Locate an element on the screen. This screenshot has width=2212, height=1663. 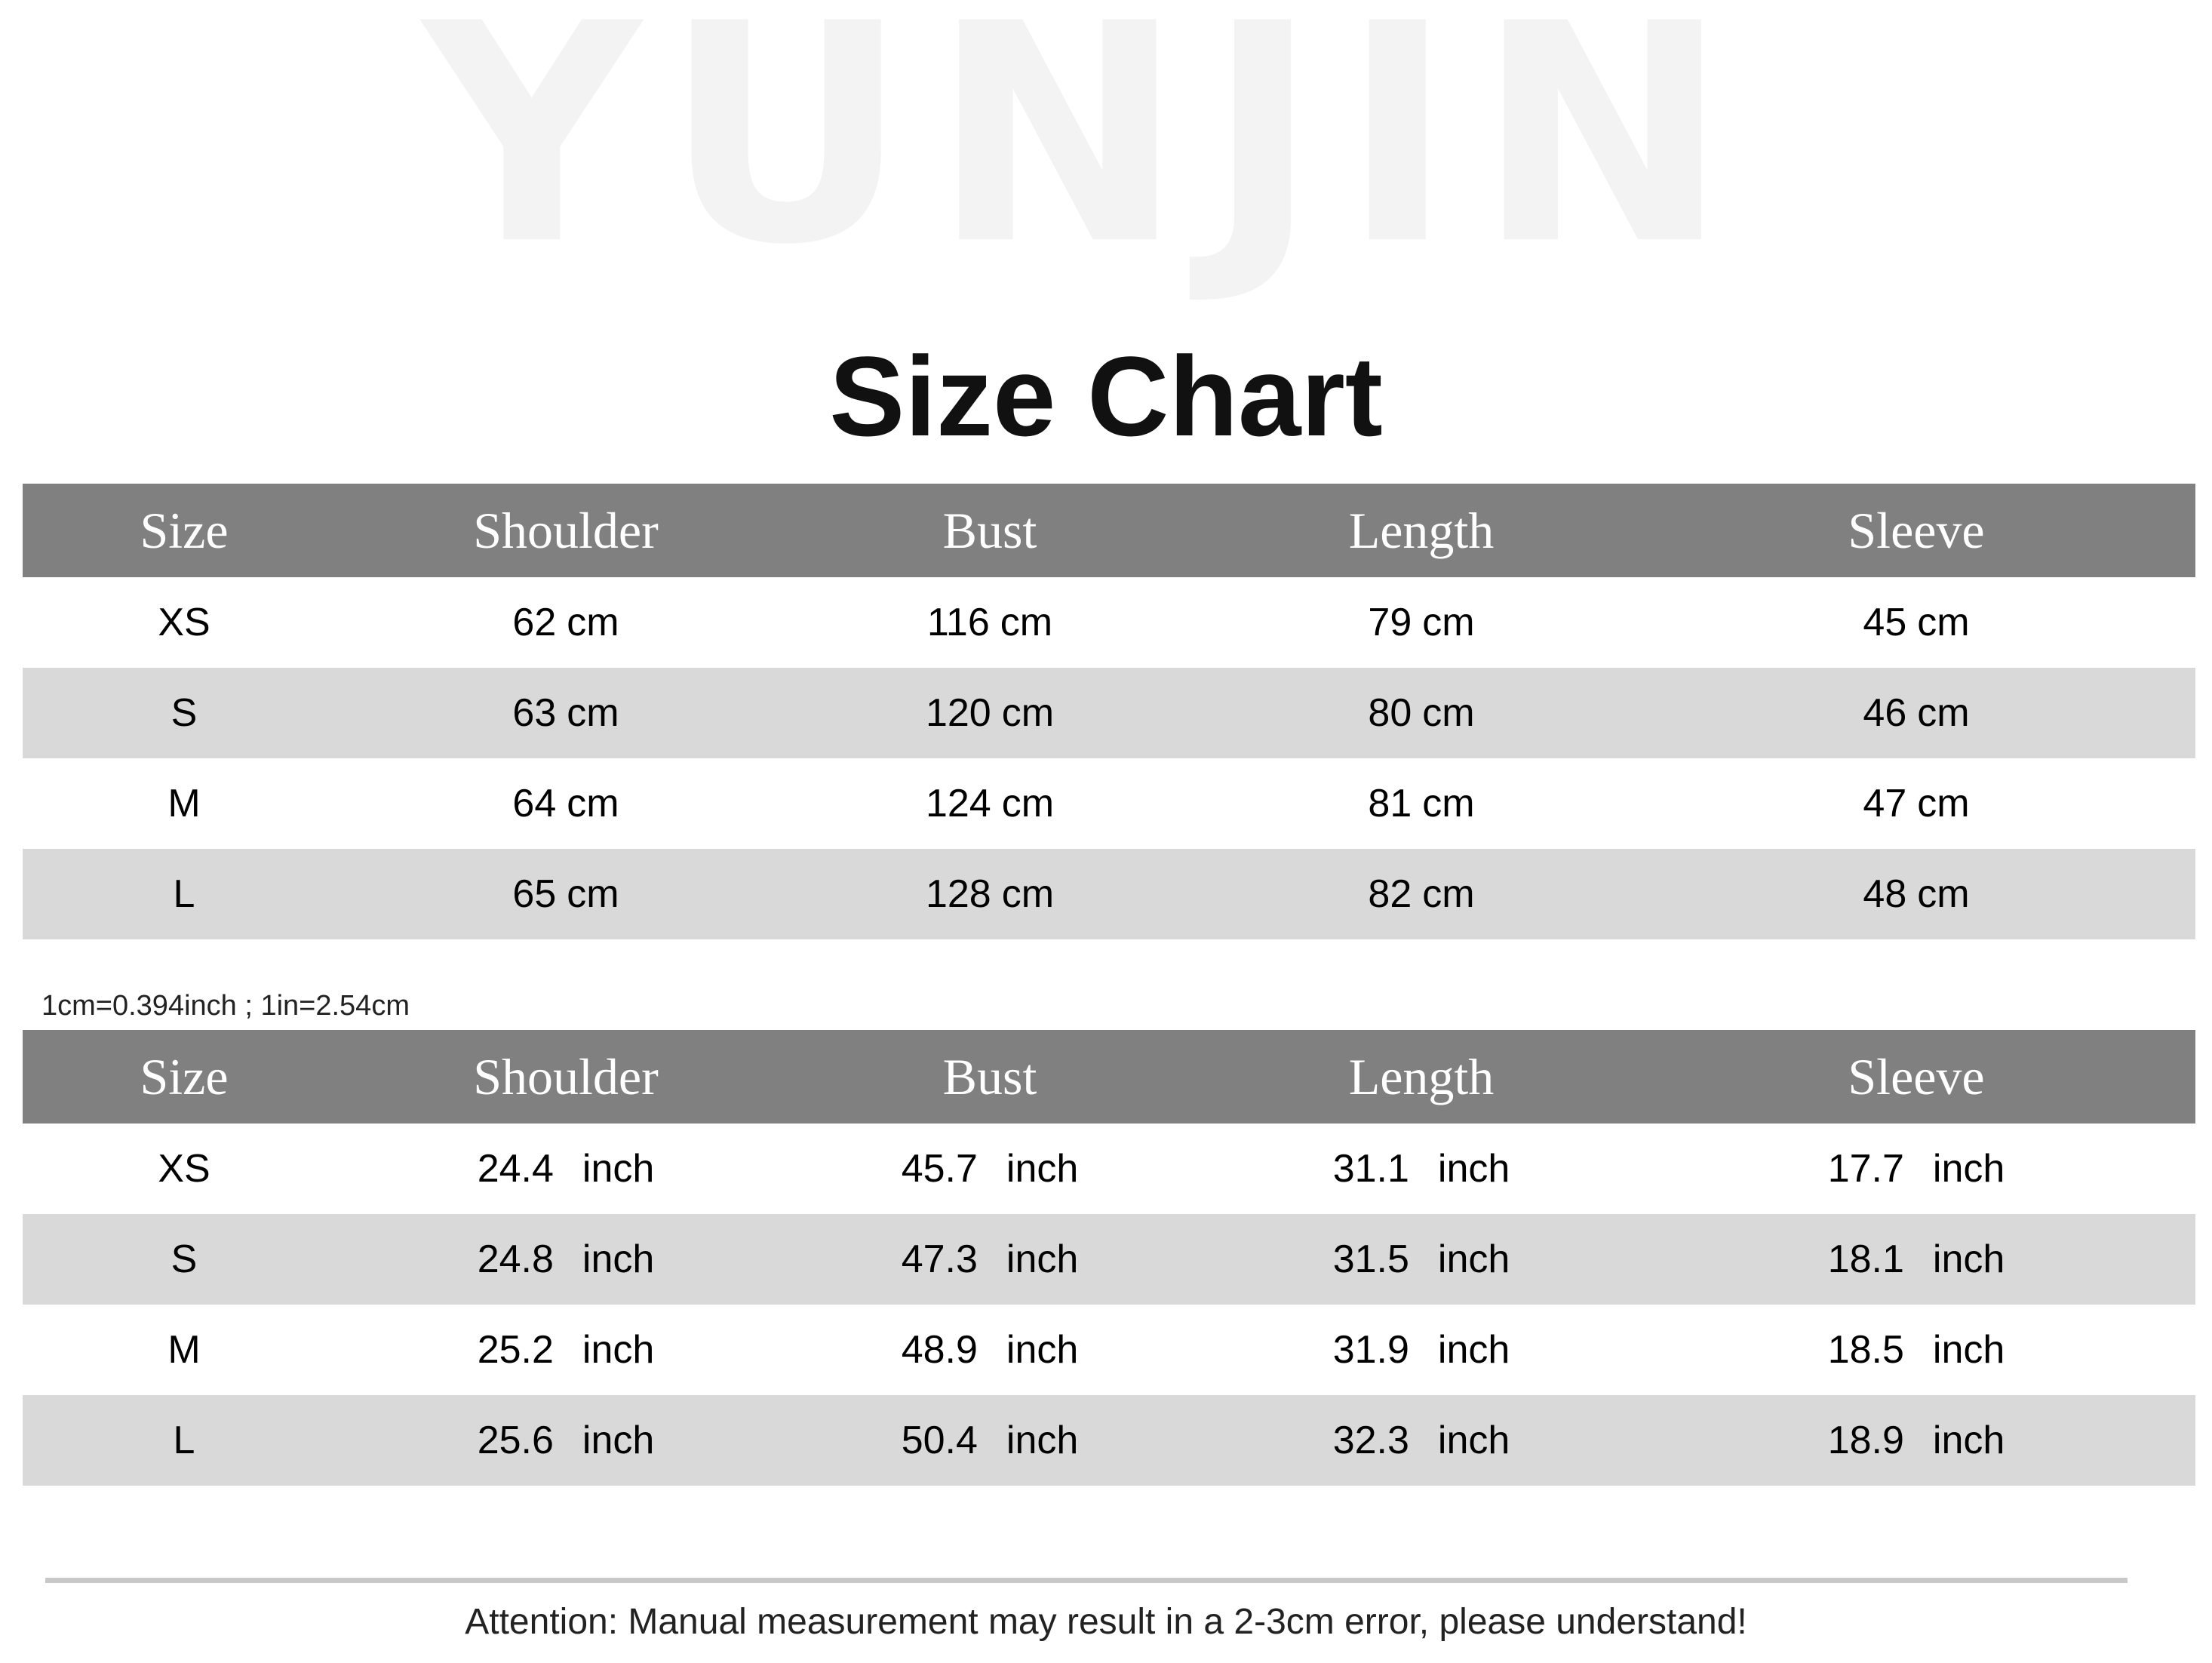
measurement-cell: 24.4 inch is located at coordinates (565, 1169).